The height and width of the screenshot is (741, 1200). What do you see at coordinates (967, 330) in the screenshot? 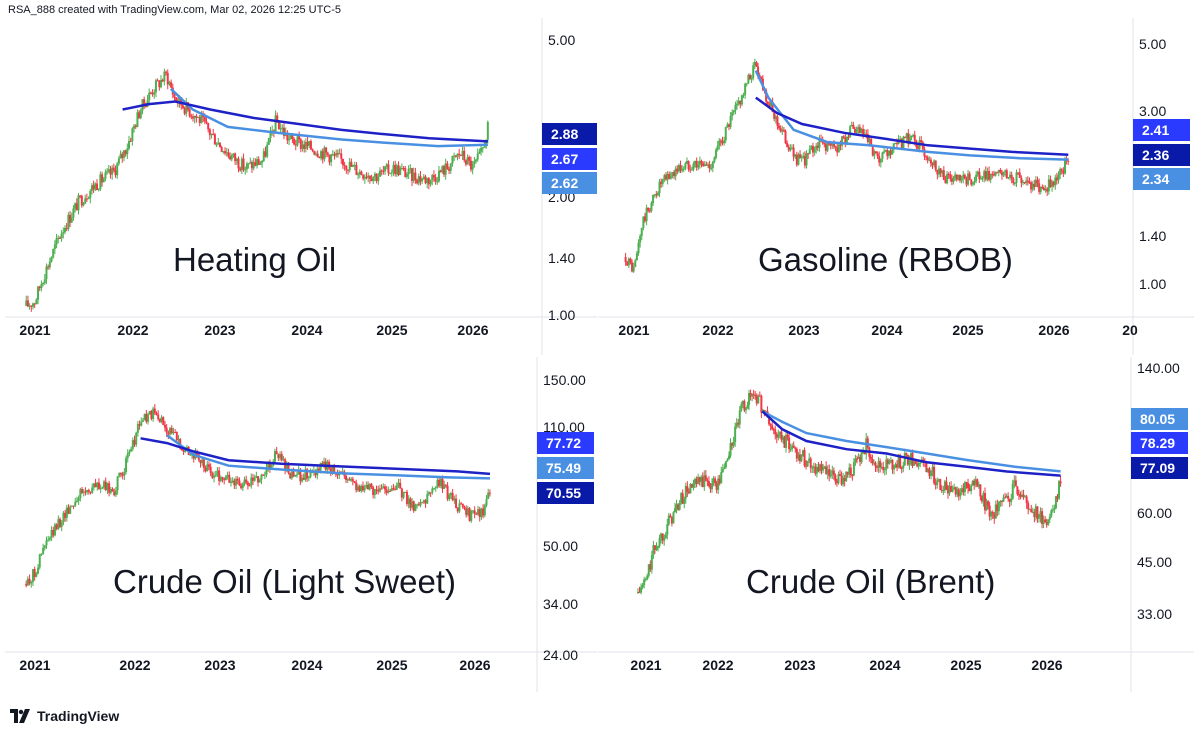
I see `x-tick-label: 2025` at bounding box center [967, 330].